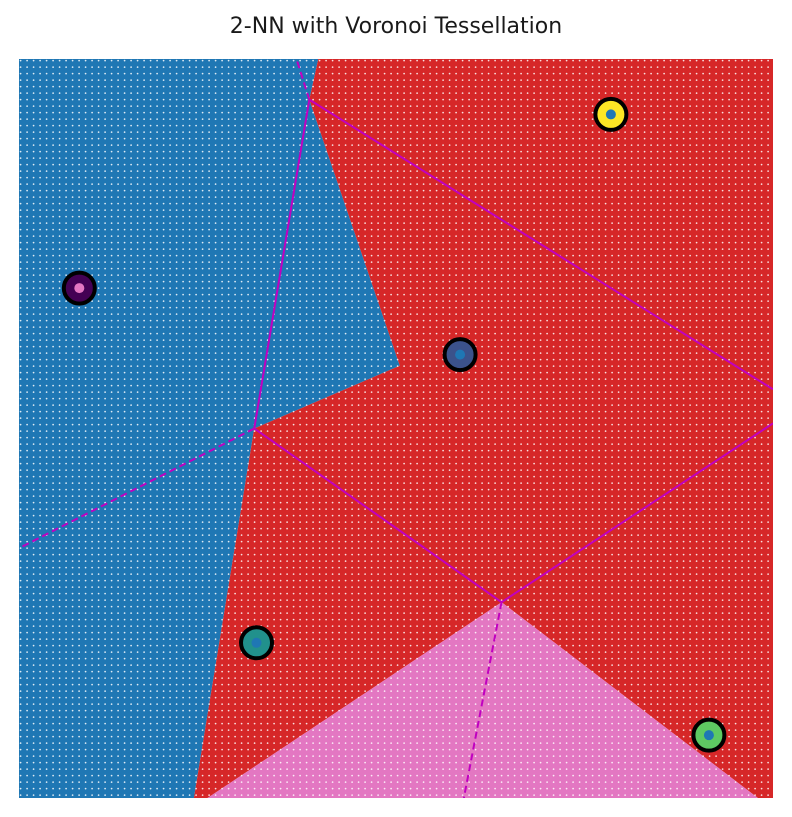  I want to click on chart-title: 2-NN with Voronoi Tessellation, so click(396, 26).